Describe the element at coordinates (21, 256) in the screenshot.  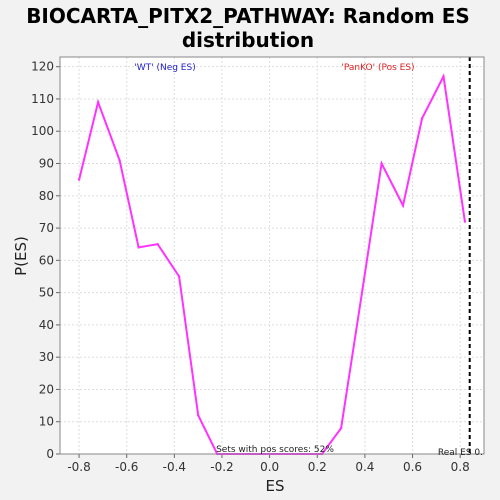
I see `y-axis-label: P(ES)` at that location.